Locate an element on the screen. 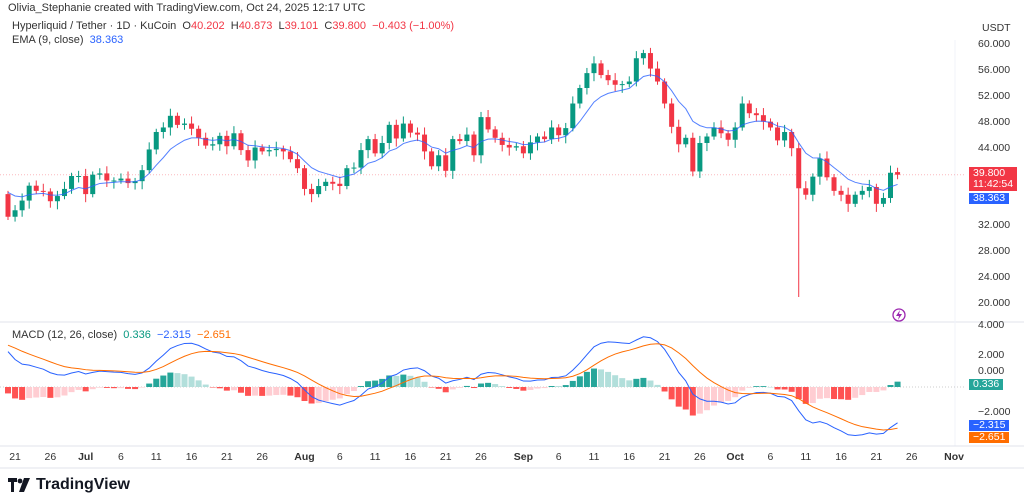 The width and height of the screenshot is (1024, 503). price-axis-label: 60.000 is located at coordinates (994, 44).